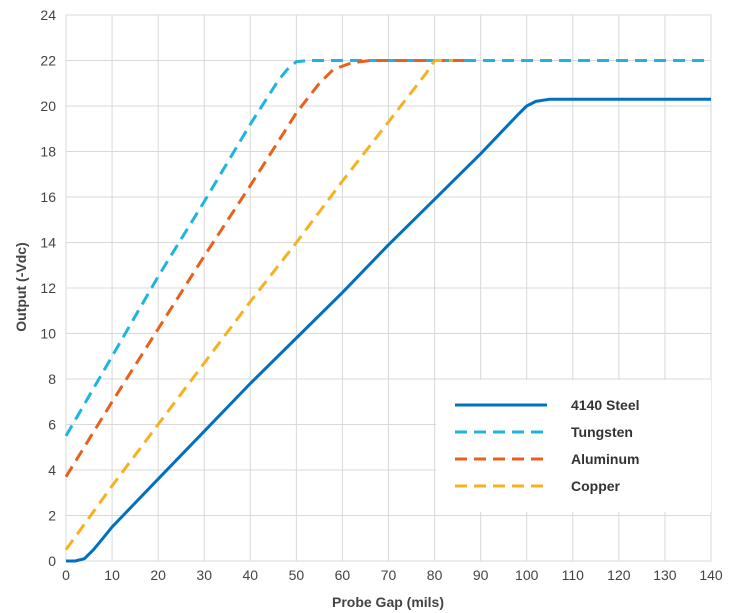 This screenshot has height=613, width=743. Describe the element at coordinates (602, 432) in the screenshot. I see `legend-label: Tungsten` at that location.